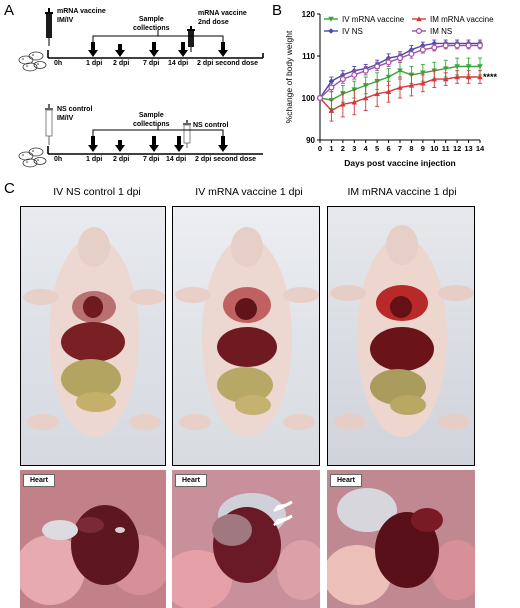 The width and height of the screenshot is (520, 608). What do you see at coordinates (222, 18) in the screenshot?
I see `second-dose-label: mRNA vaccine 2nd dose` at bounding box center [222, 18].